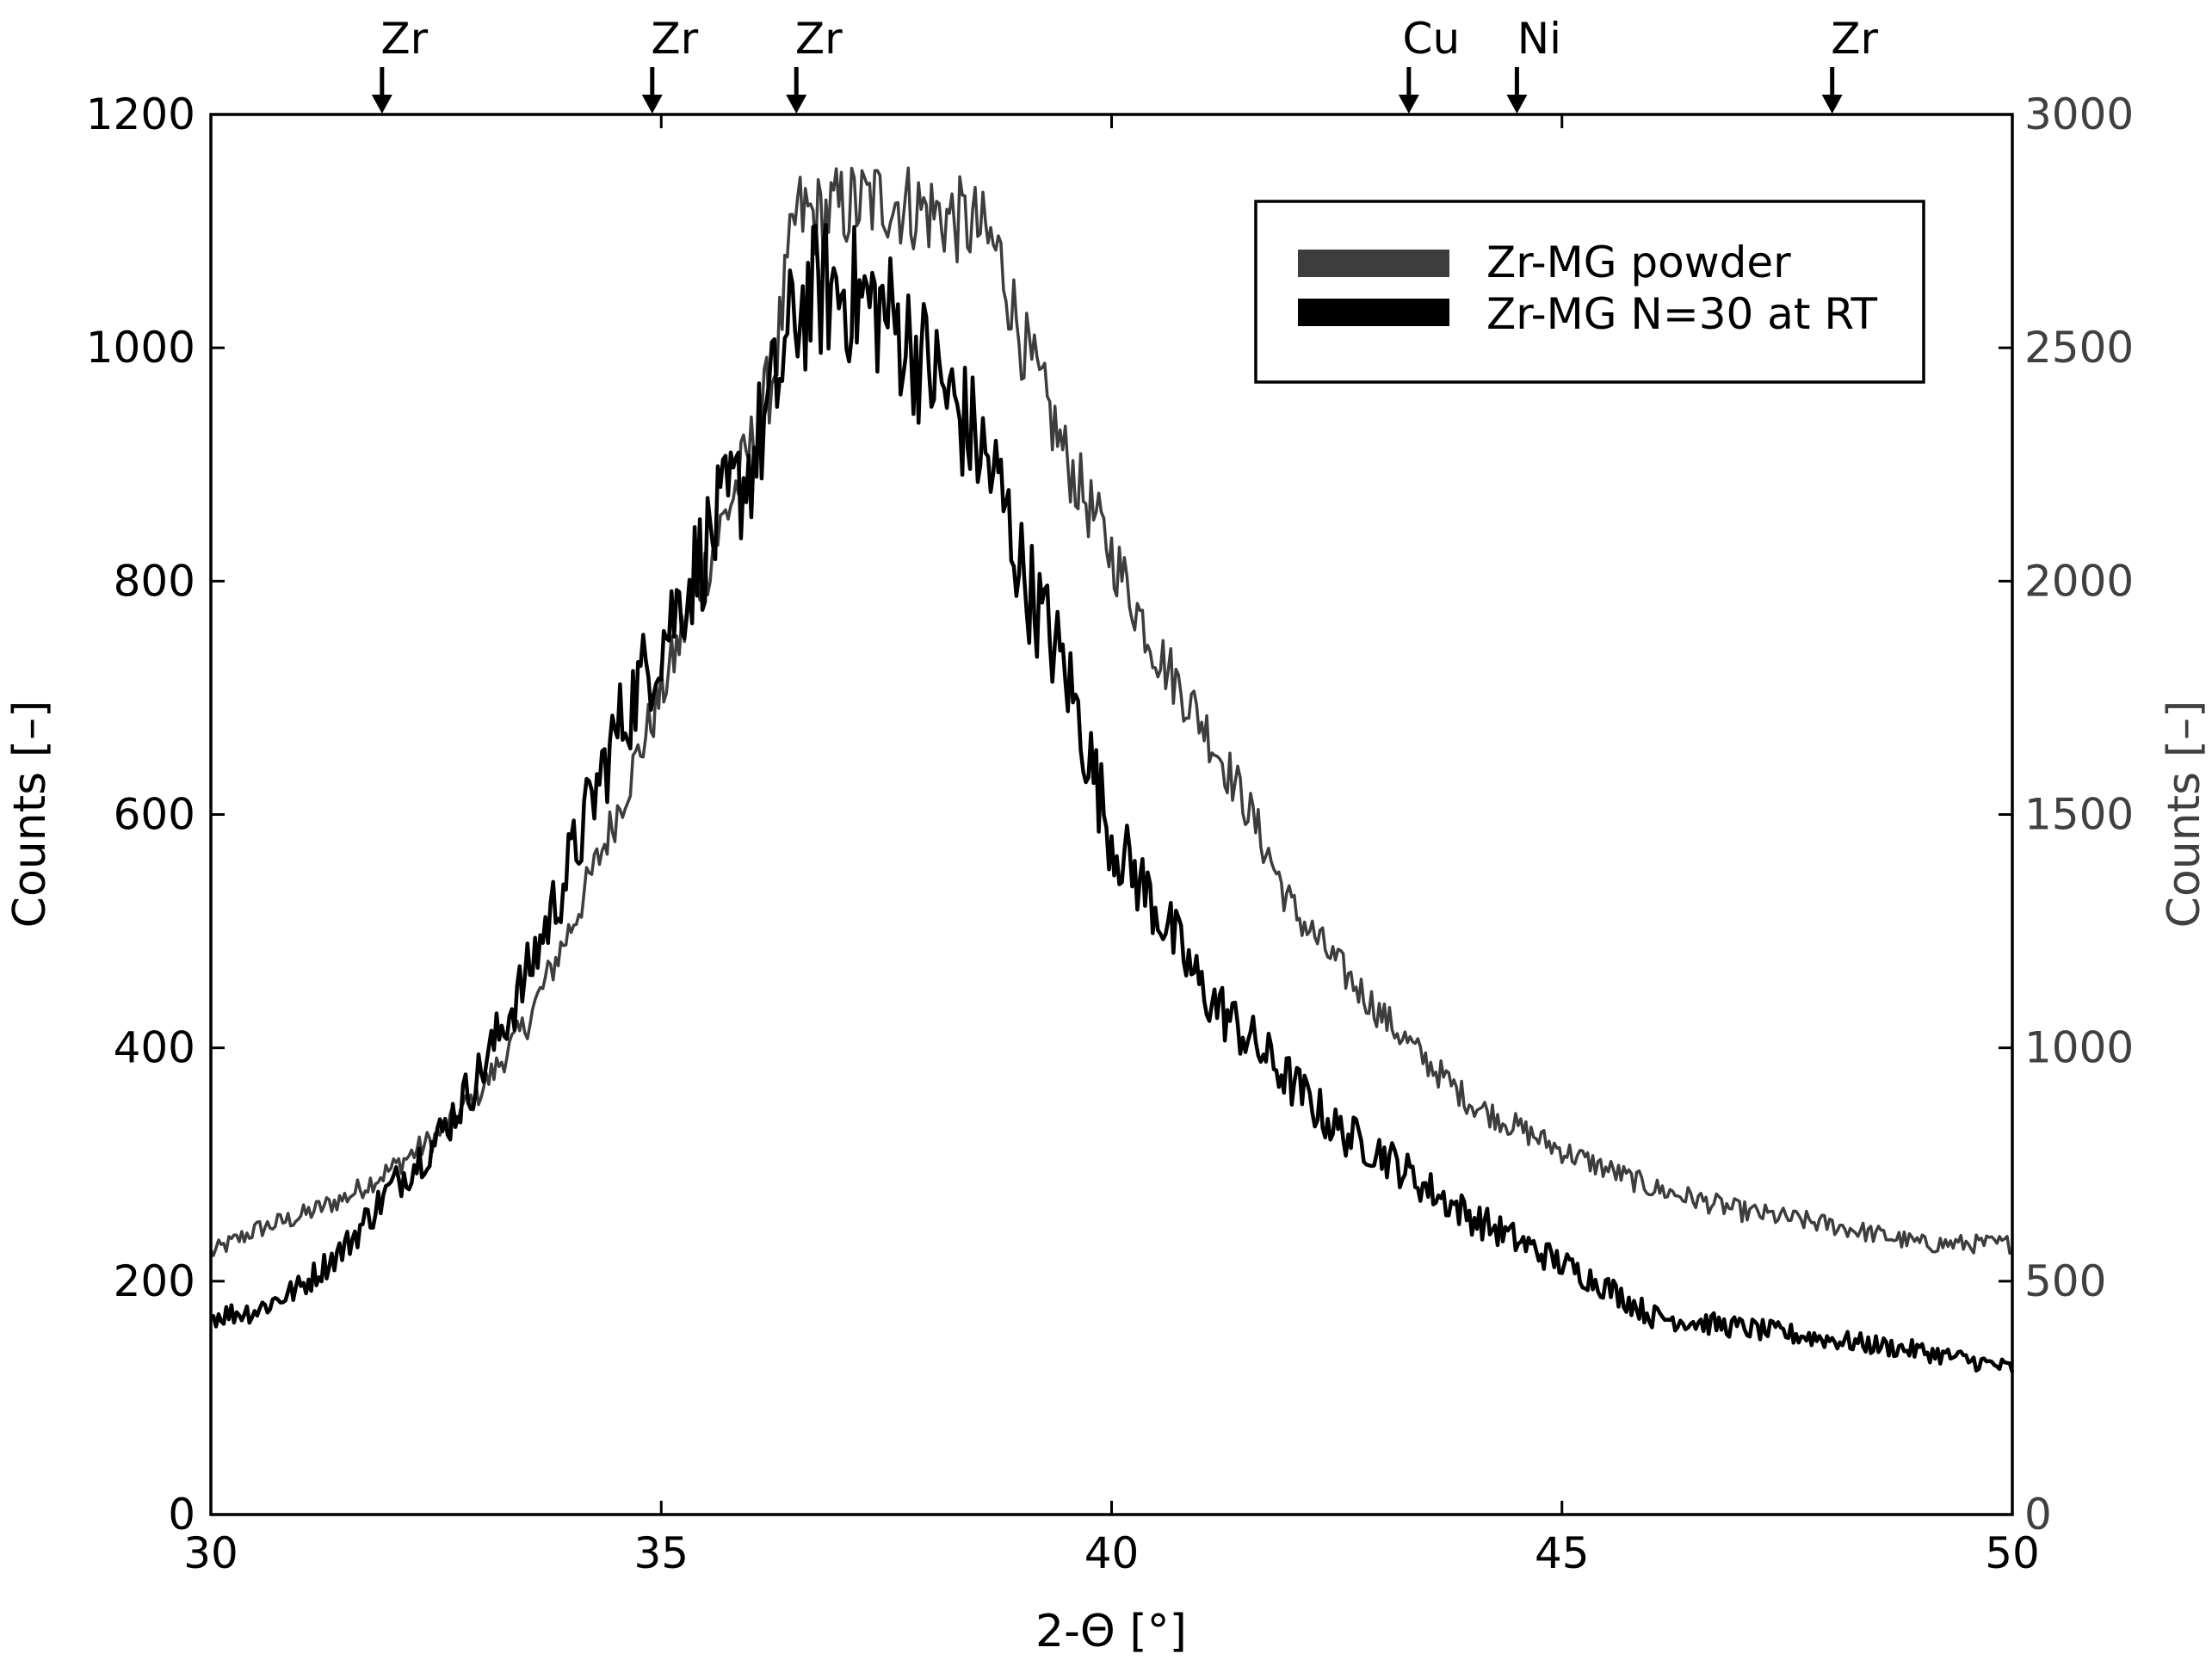 The image size is (2212, 1666). Describe the element at coordinates (2079, 815) in the screenshot. I see `y-tick-label-right: 1500` at that location.